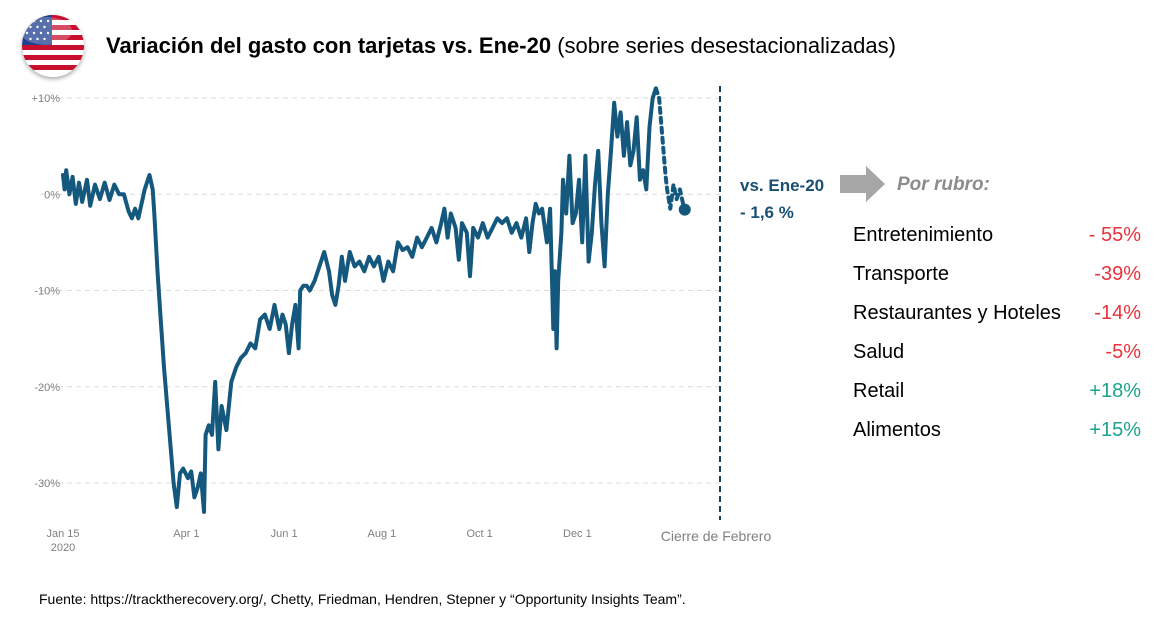  What do you see at coordinates (1114, 235) in the screenshot?
I see `rubro-value: - 55%` at bounding box center [1114, 235].